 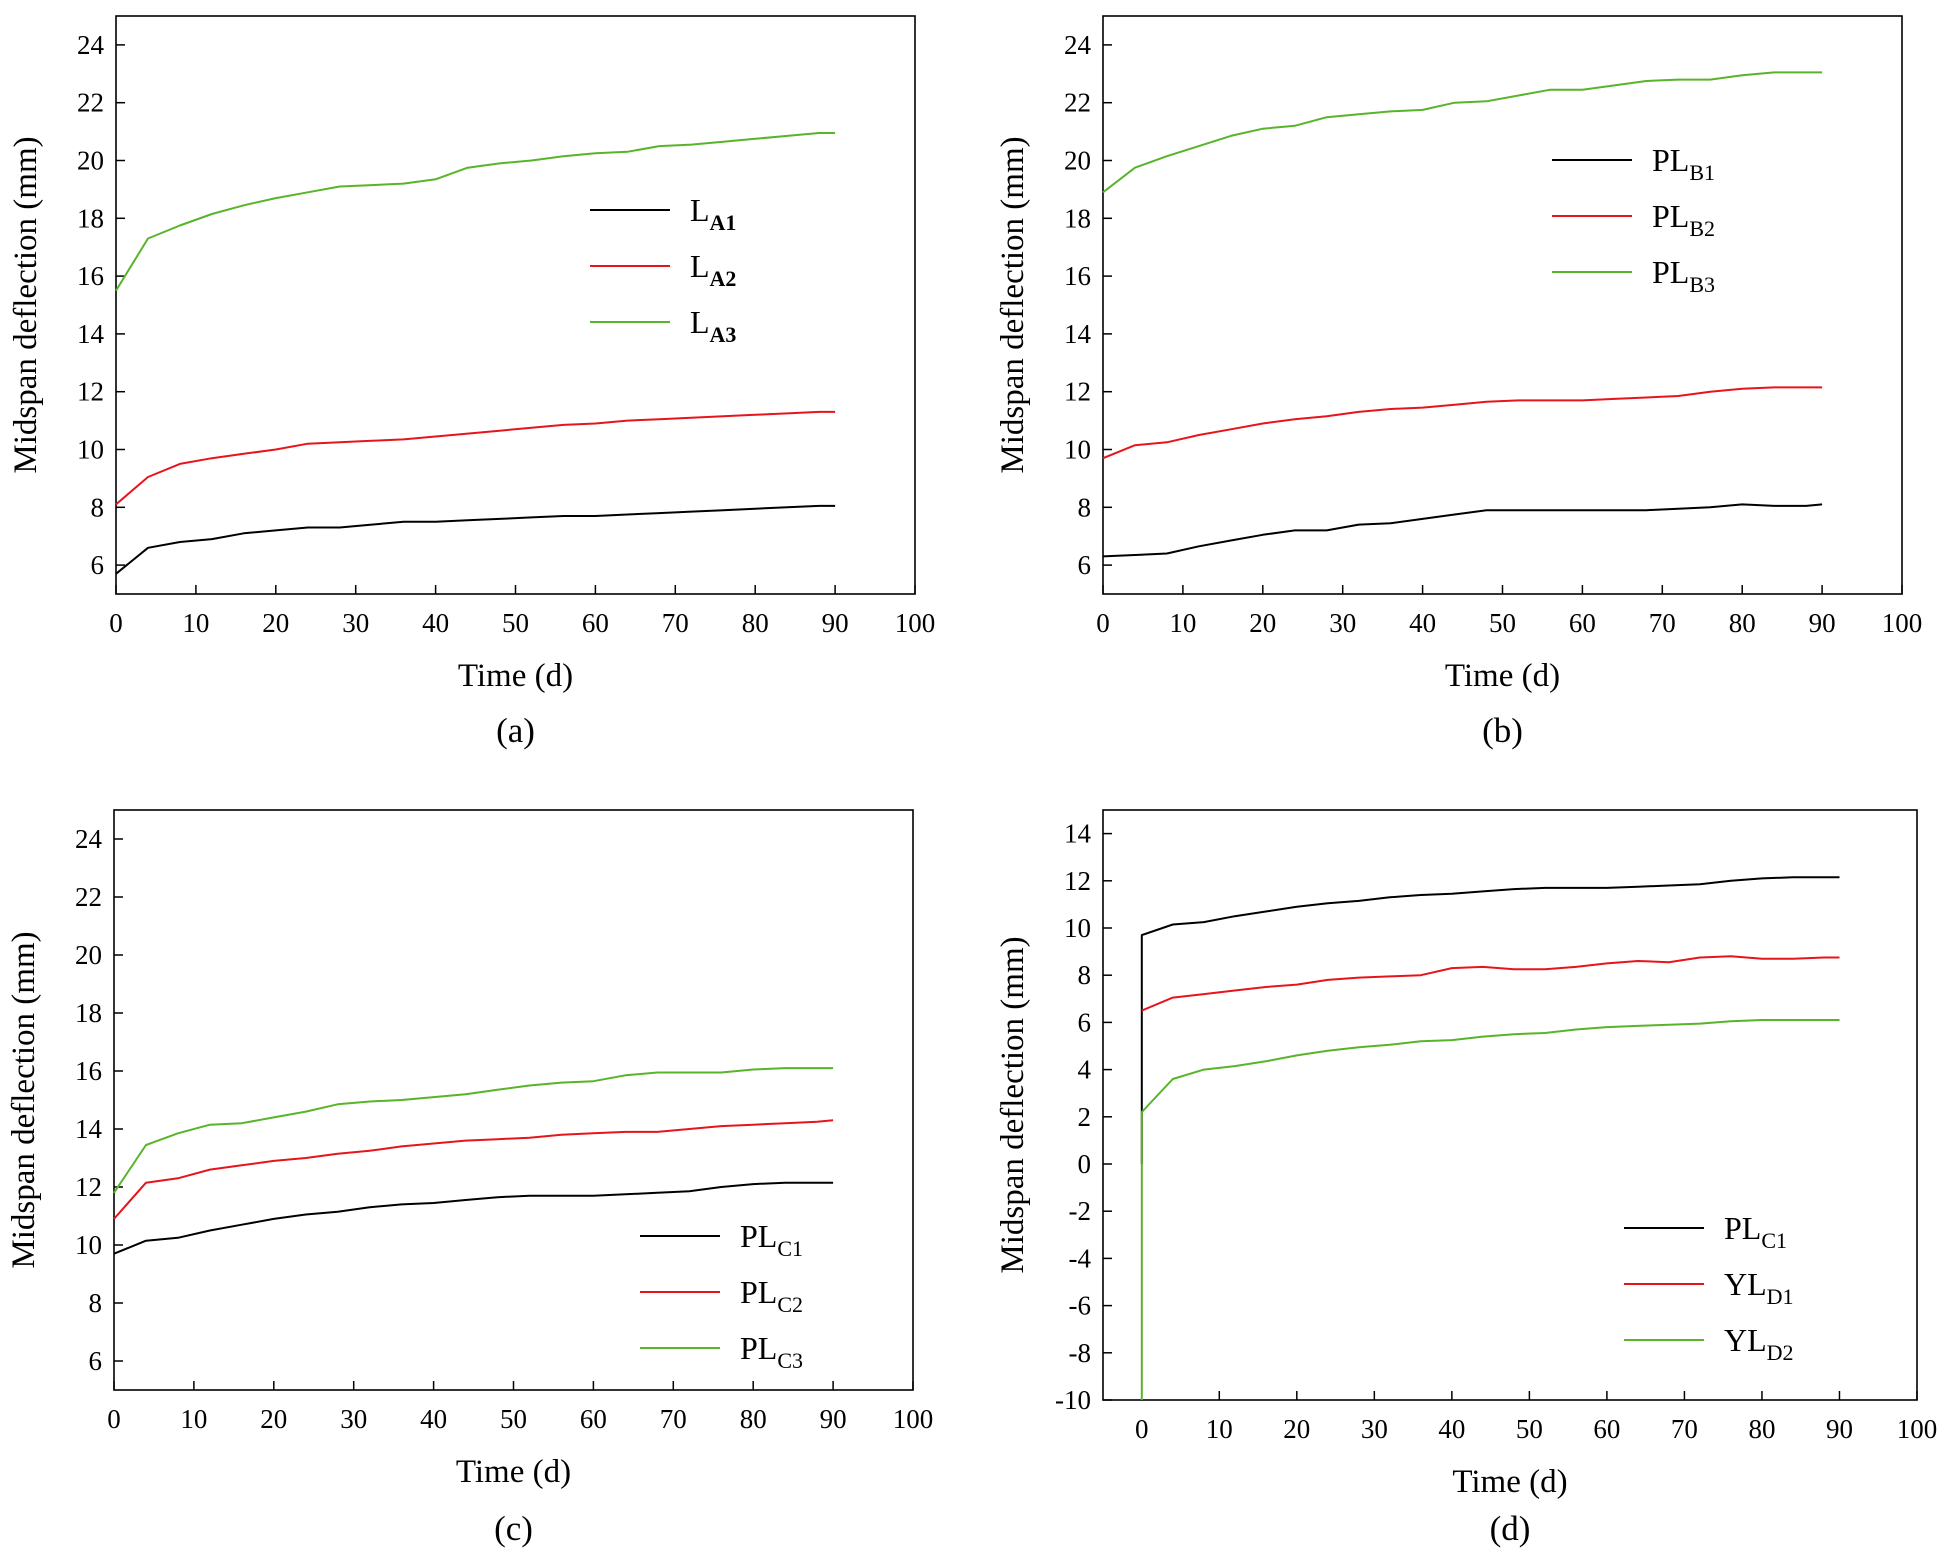 What do you see at coordinates (1085, 1164) in the screenshot?
I see `y-tick-label: 0` at bounding box center [1085, 1164].